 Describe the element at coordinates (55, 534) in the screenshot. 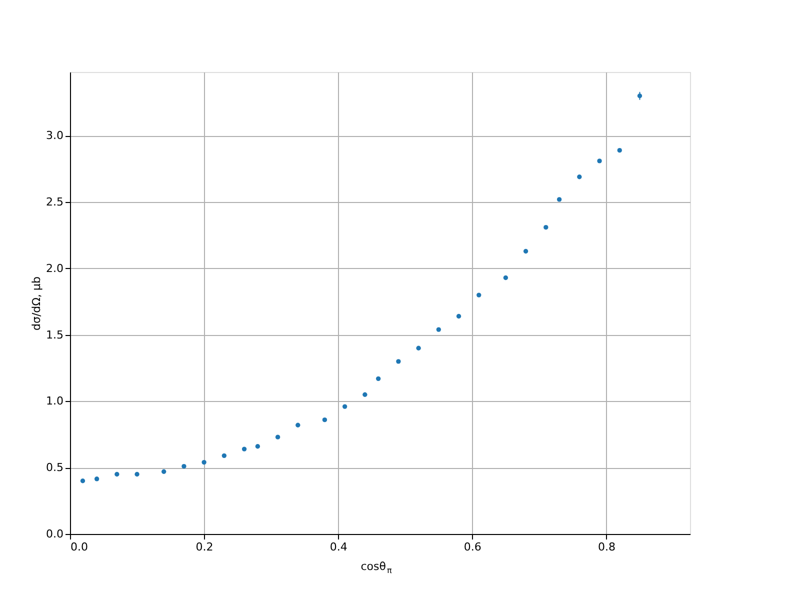

I see `y-tick-label: 0.0` at that location.